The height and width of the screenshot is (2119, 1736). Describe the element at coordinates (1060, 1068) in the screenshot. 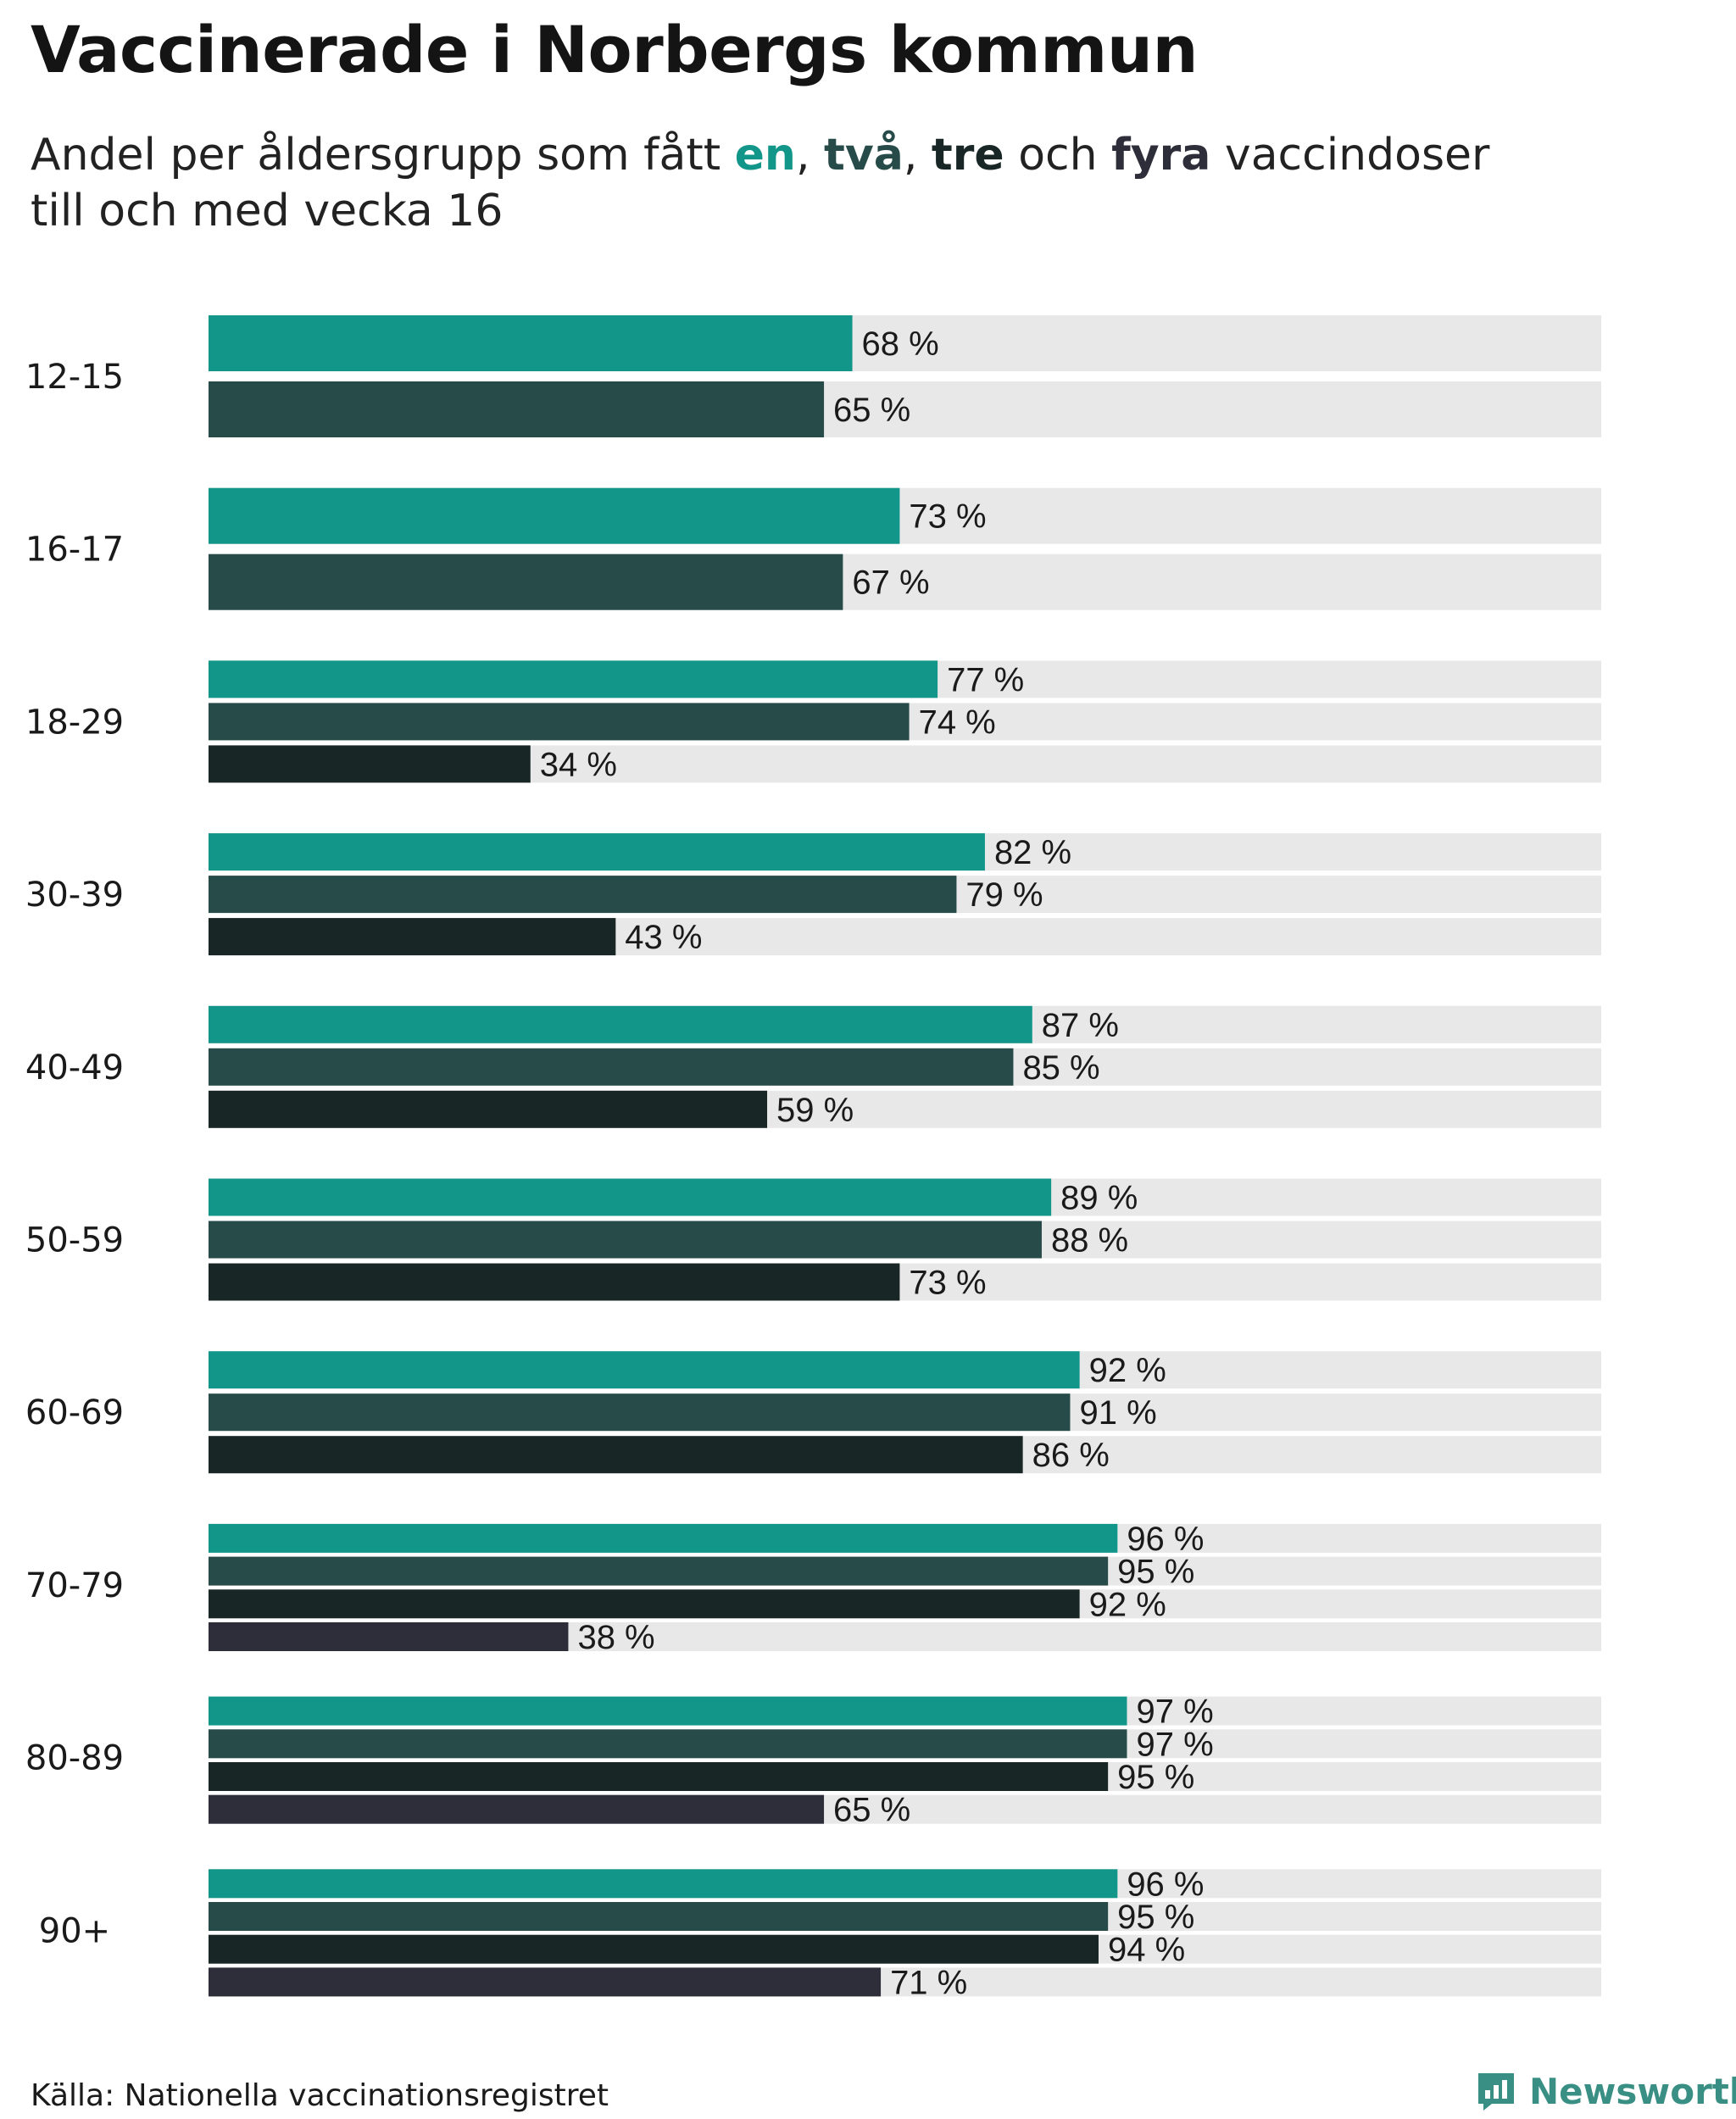

I see `data-label: 85 %` at that location.